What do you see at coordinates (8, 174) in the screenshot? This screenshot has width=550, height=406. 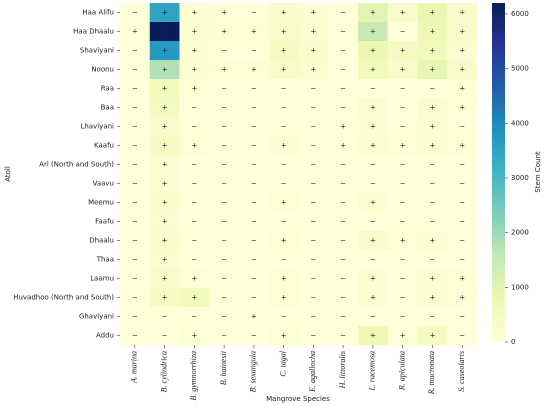 I see `y-axis-title: Atoll` at bounding box center [8, 174].